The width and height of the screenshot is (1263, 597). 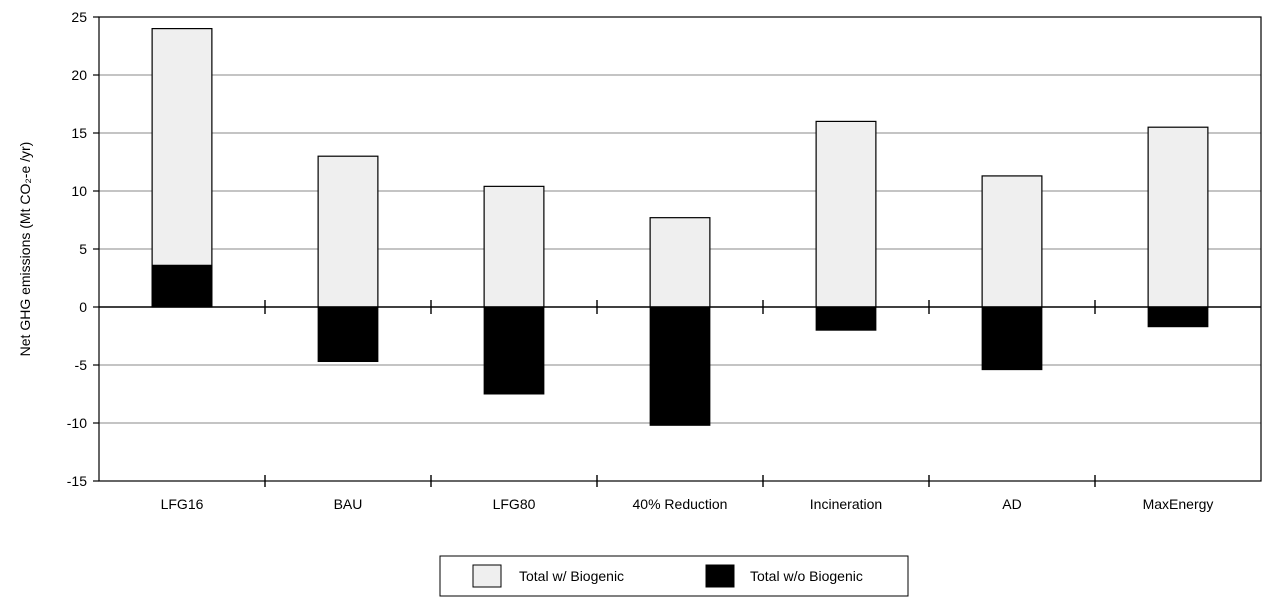 I want to click on x-category-label: BAU, so click(x=348, y=504).